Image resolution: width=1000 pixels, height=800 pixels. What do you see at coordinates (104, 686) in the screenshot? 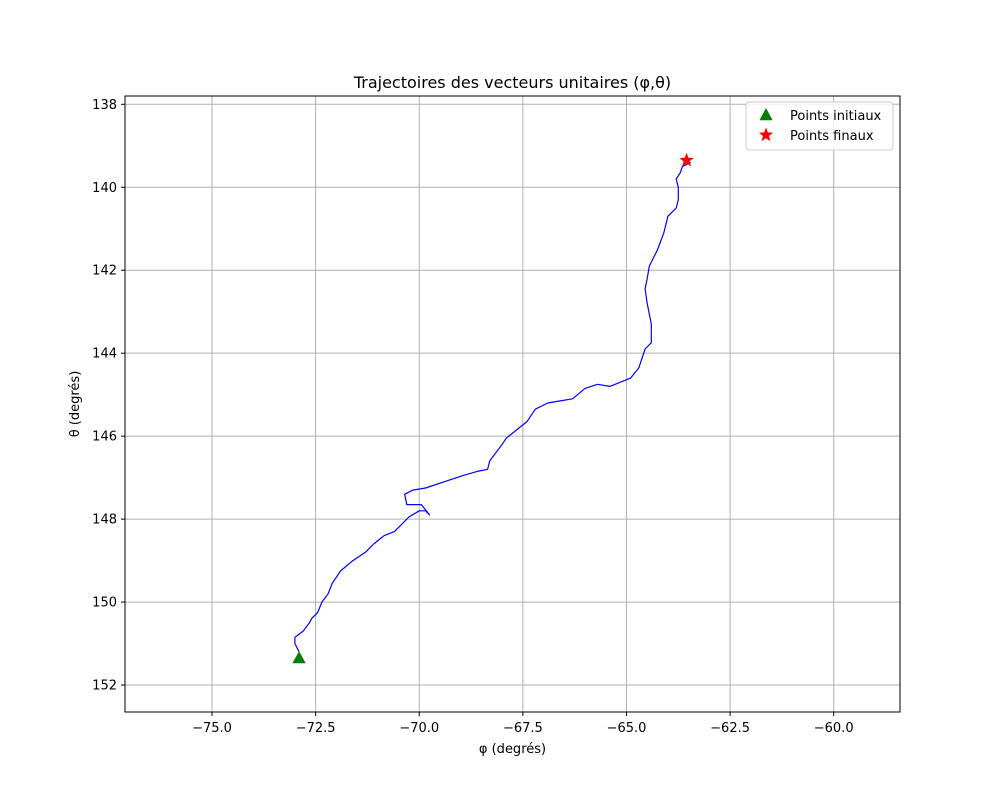
I see `y-tick-label: 152` at bounding box center [104, 686].